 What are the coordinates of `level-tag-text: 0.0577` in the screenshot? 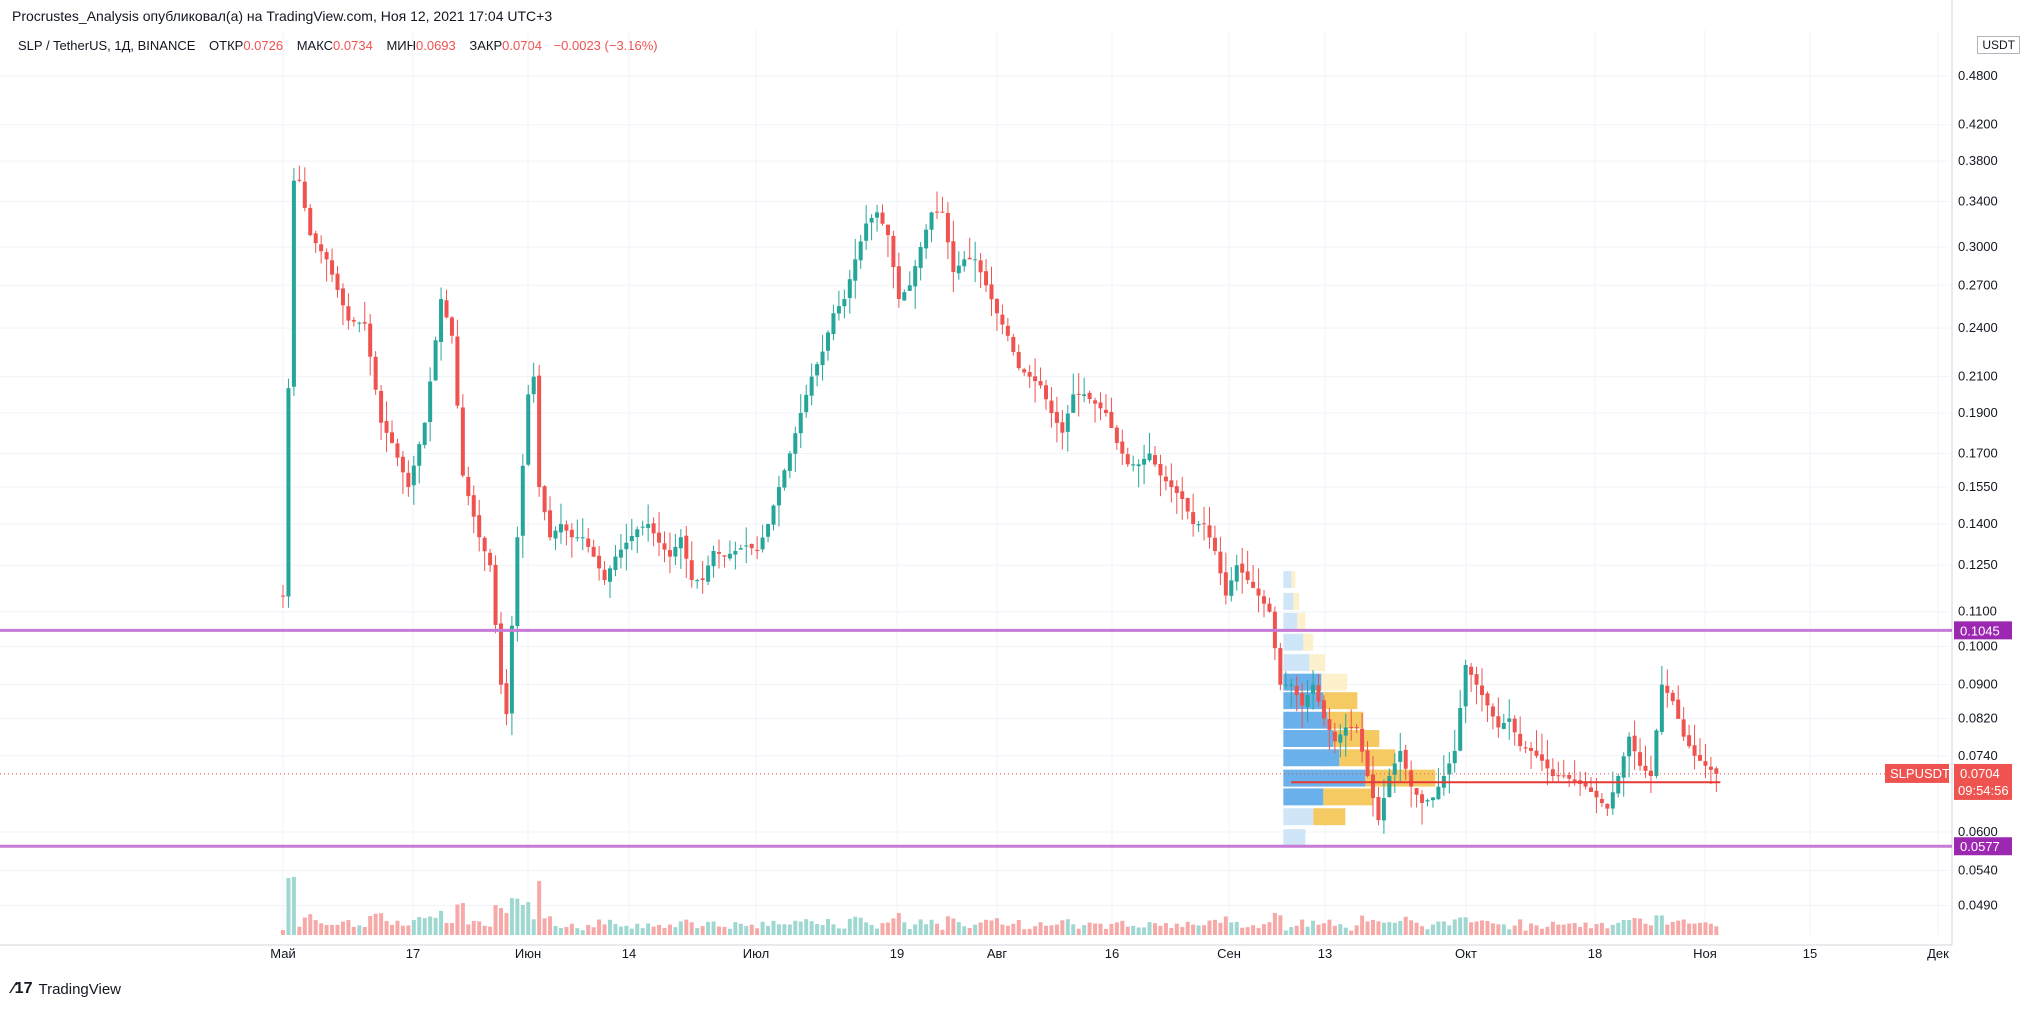 It's located at (1980, 846).